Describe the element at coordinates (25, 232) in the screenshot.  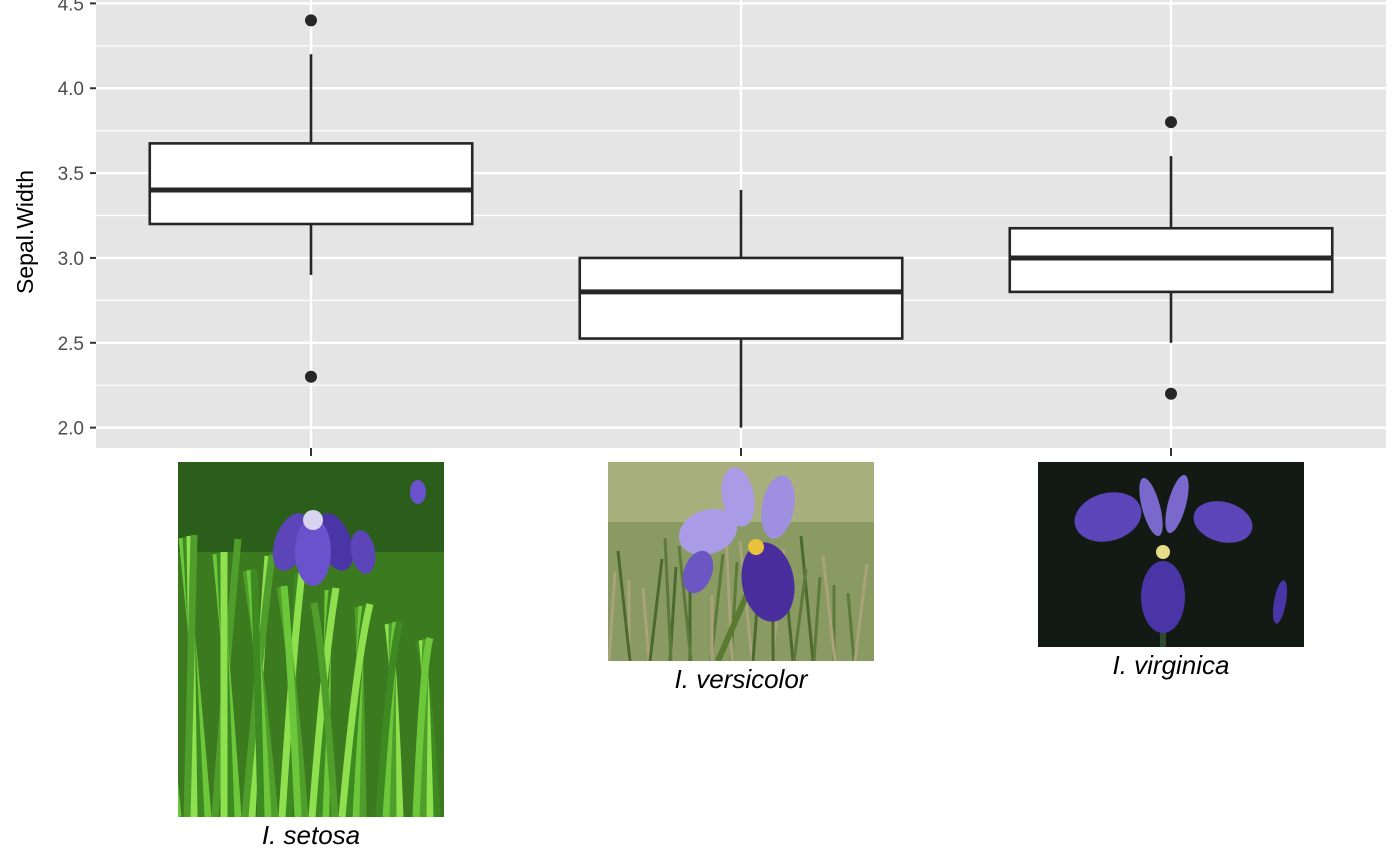
I see `y-axis-title: Sepal.Width` at that location.